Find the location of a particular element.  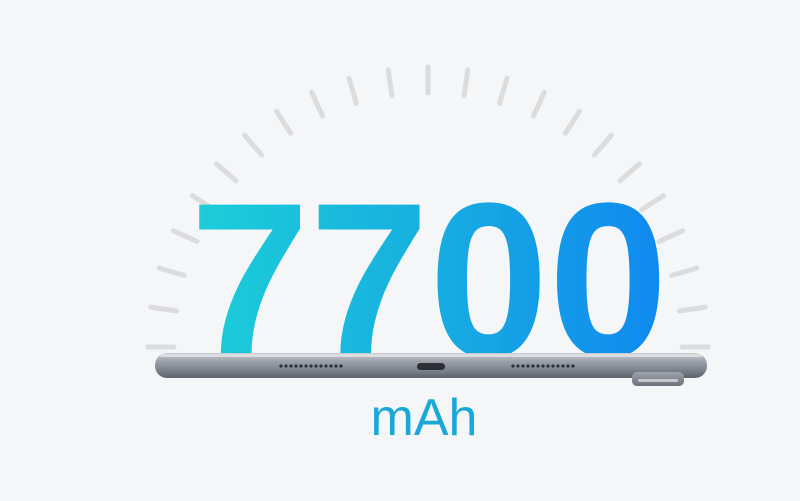

battery-capacity-unit: mAh is located at coordinates (424, 418).